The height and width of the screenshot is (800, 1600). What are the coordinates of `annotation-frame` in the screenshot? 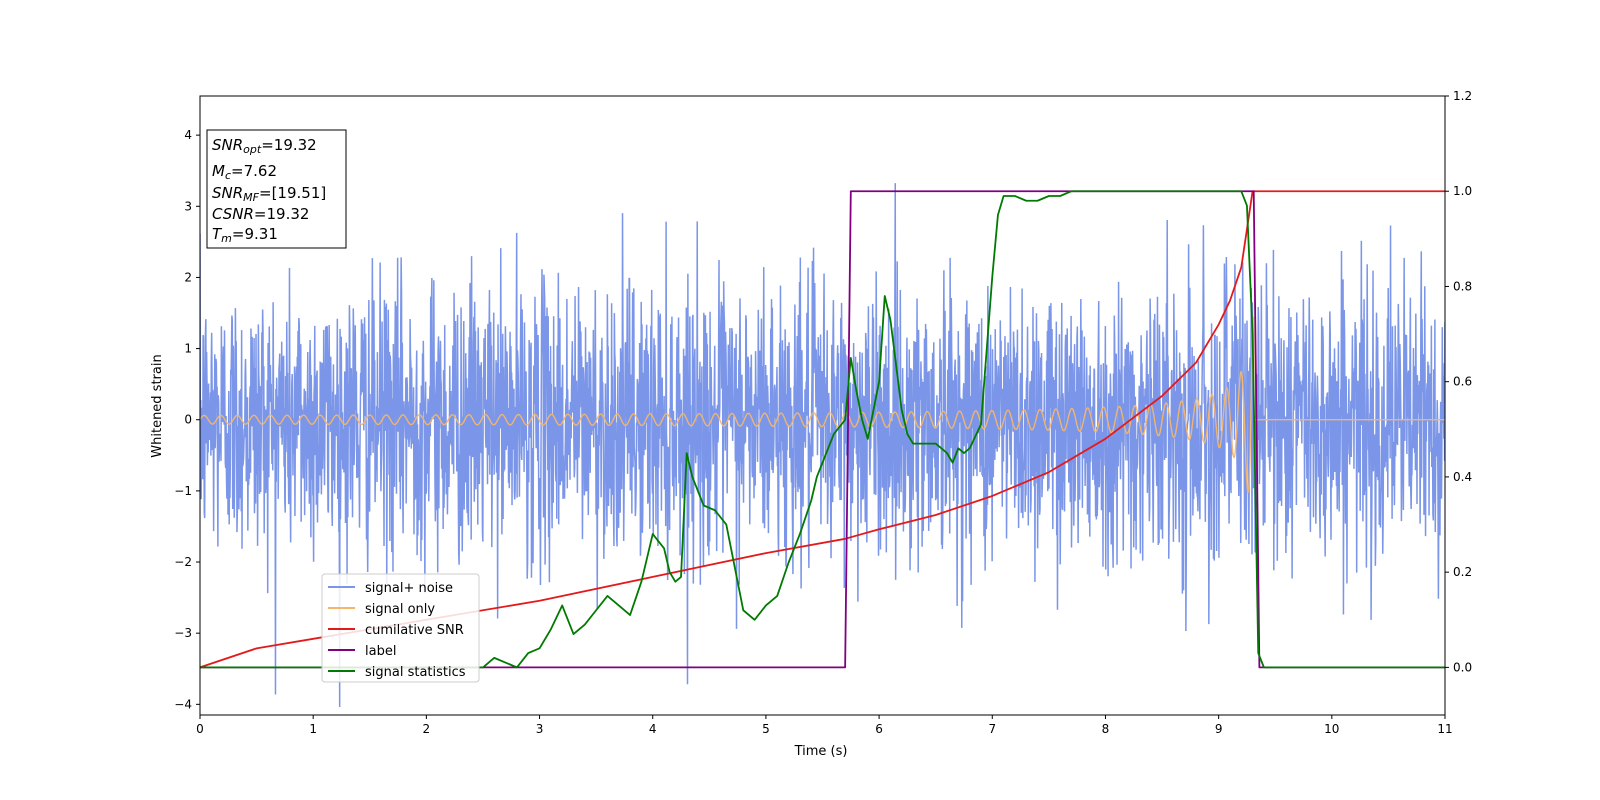 It's located at (276, 189).